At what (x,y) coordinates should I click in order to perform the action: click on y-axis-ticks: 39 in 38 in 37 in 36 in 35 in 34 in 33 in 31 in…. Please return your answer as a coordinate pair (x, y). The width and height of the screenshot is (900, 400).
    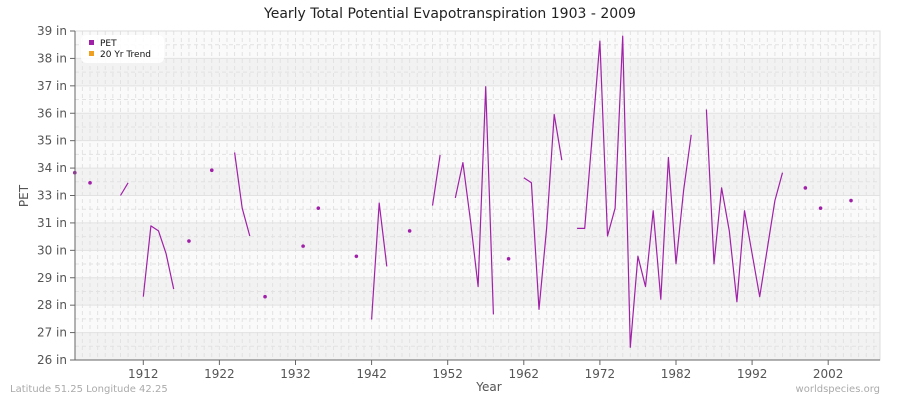
    Looking at the image, I should click on (56, 195).